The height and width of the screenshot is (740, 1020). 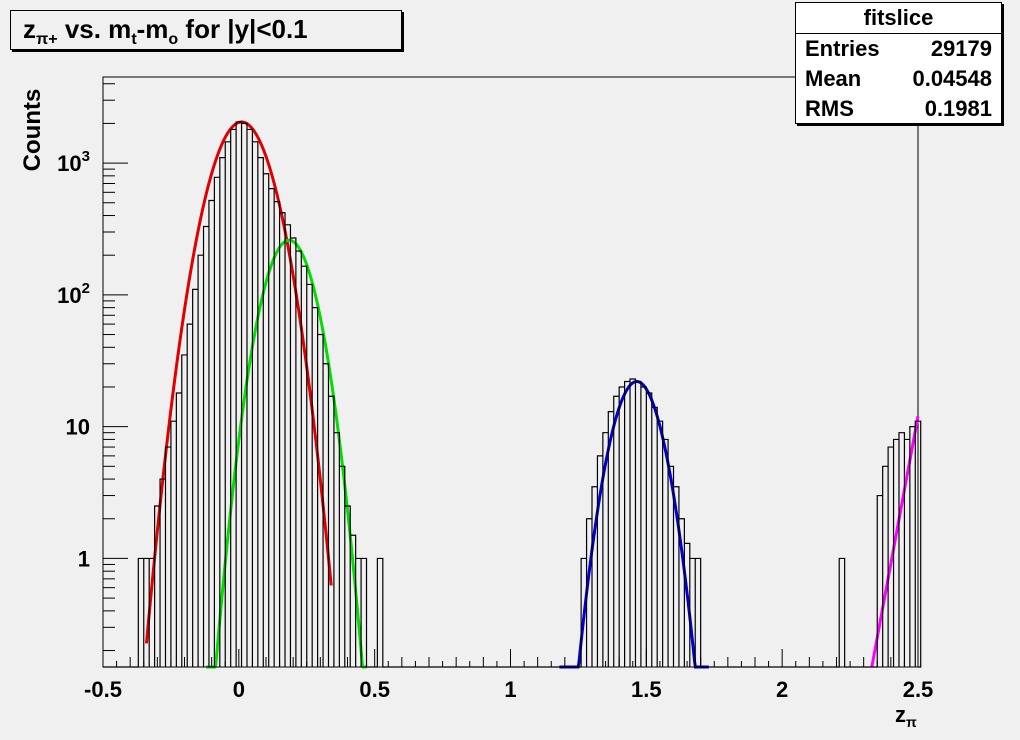 What do you see at coordinates (73, 162) in the screenshot?
I see `y-tick-label: 10³` at bounding box center [73, 162].